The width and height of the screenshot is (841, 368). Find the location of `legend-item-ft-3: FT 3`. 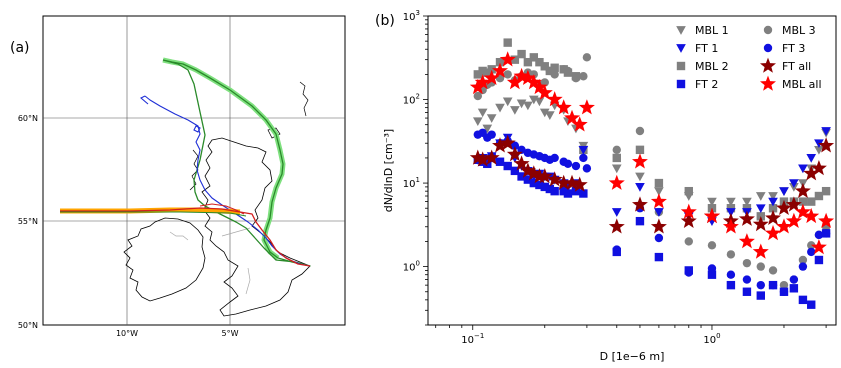

legend-item-ft-3: FT 3 is located at coordinates (784, 48).